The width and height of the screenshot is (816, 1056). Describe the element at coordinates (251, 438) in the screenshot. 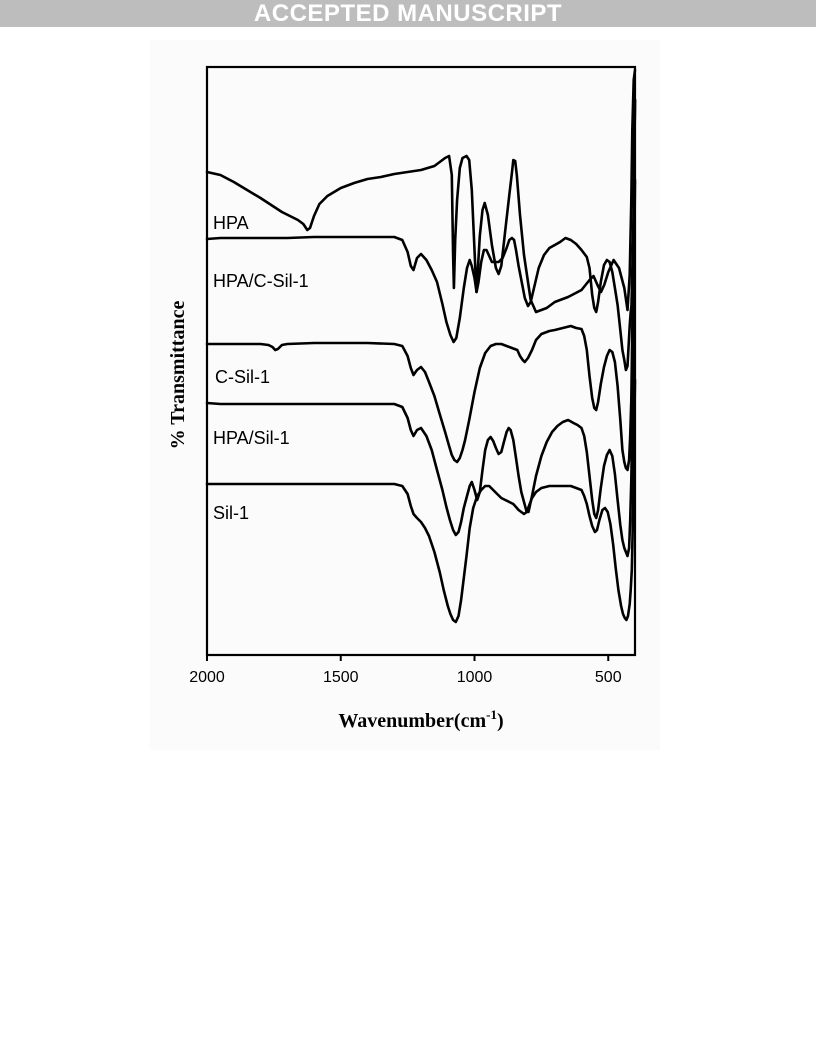

I see `series-label-hpa-sil-1: HPA/Sil-1` at that location.